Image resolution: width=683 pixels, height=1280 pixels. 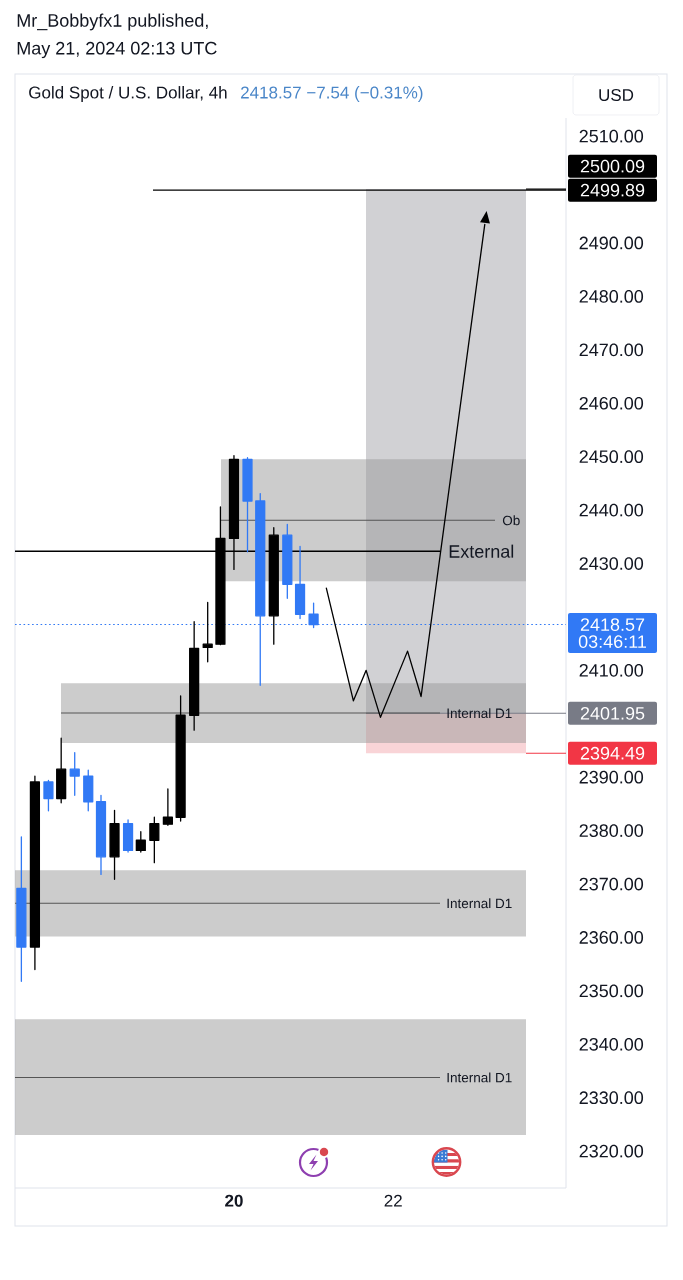 I want to click on ref-line-label: 2500.09, so click(x=612, y=166).